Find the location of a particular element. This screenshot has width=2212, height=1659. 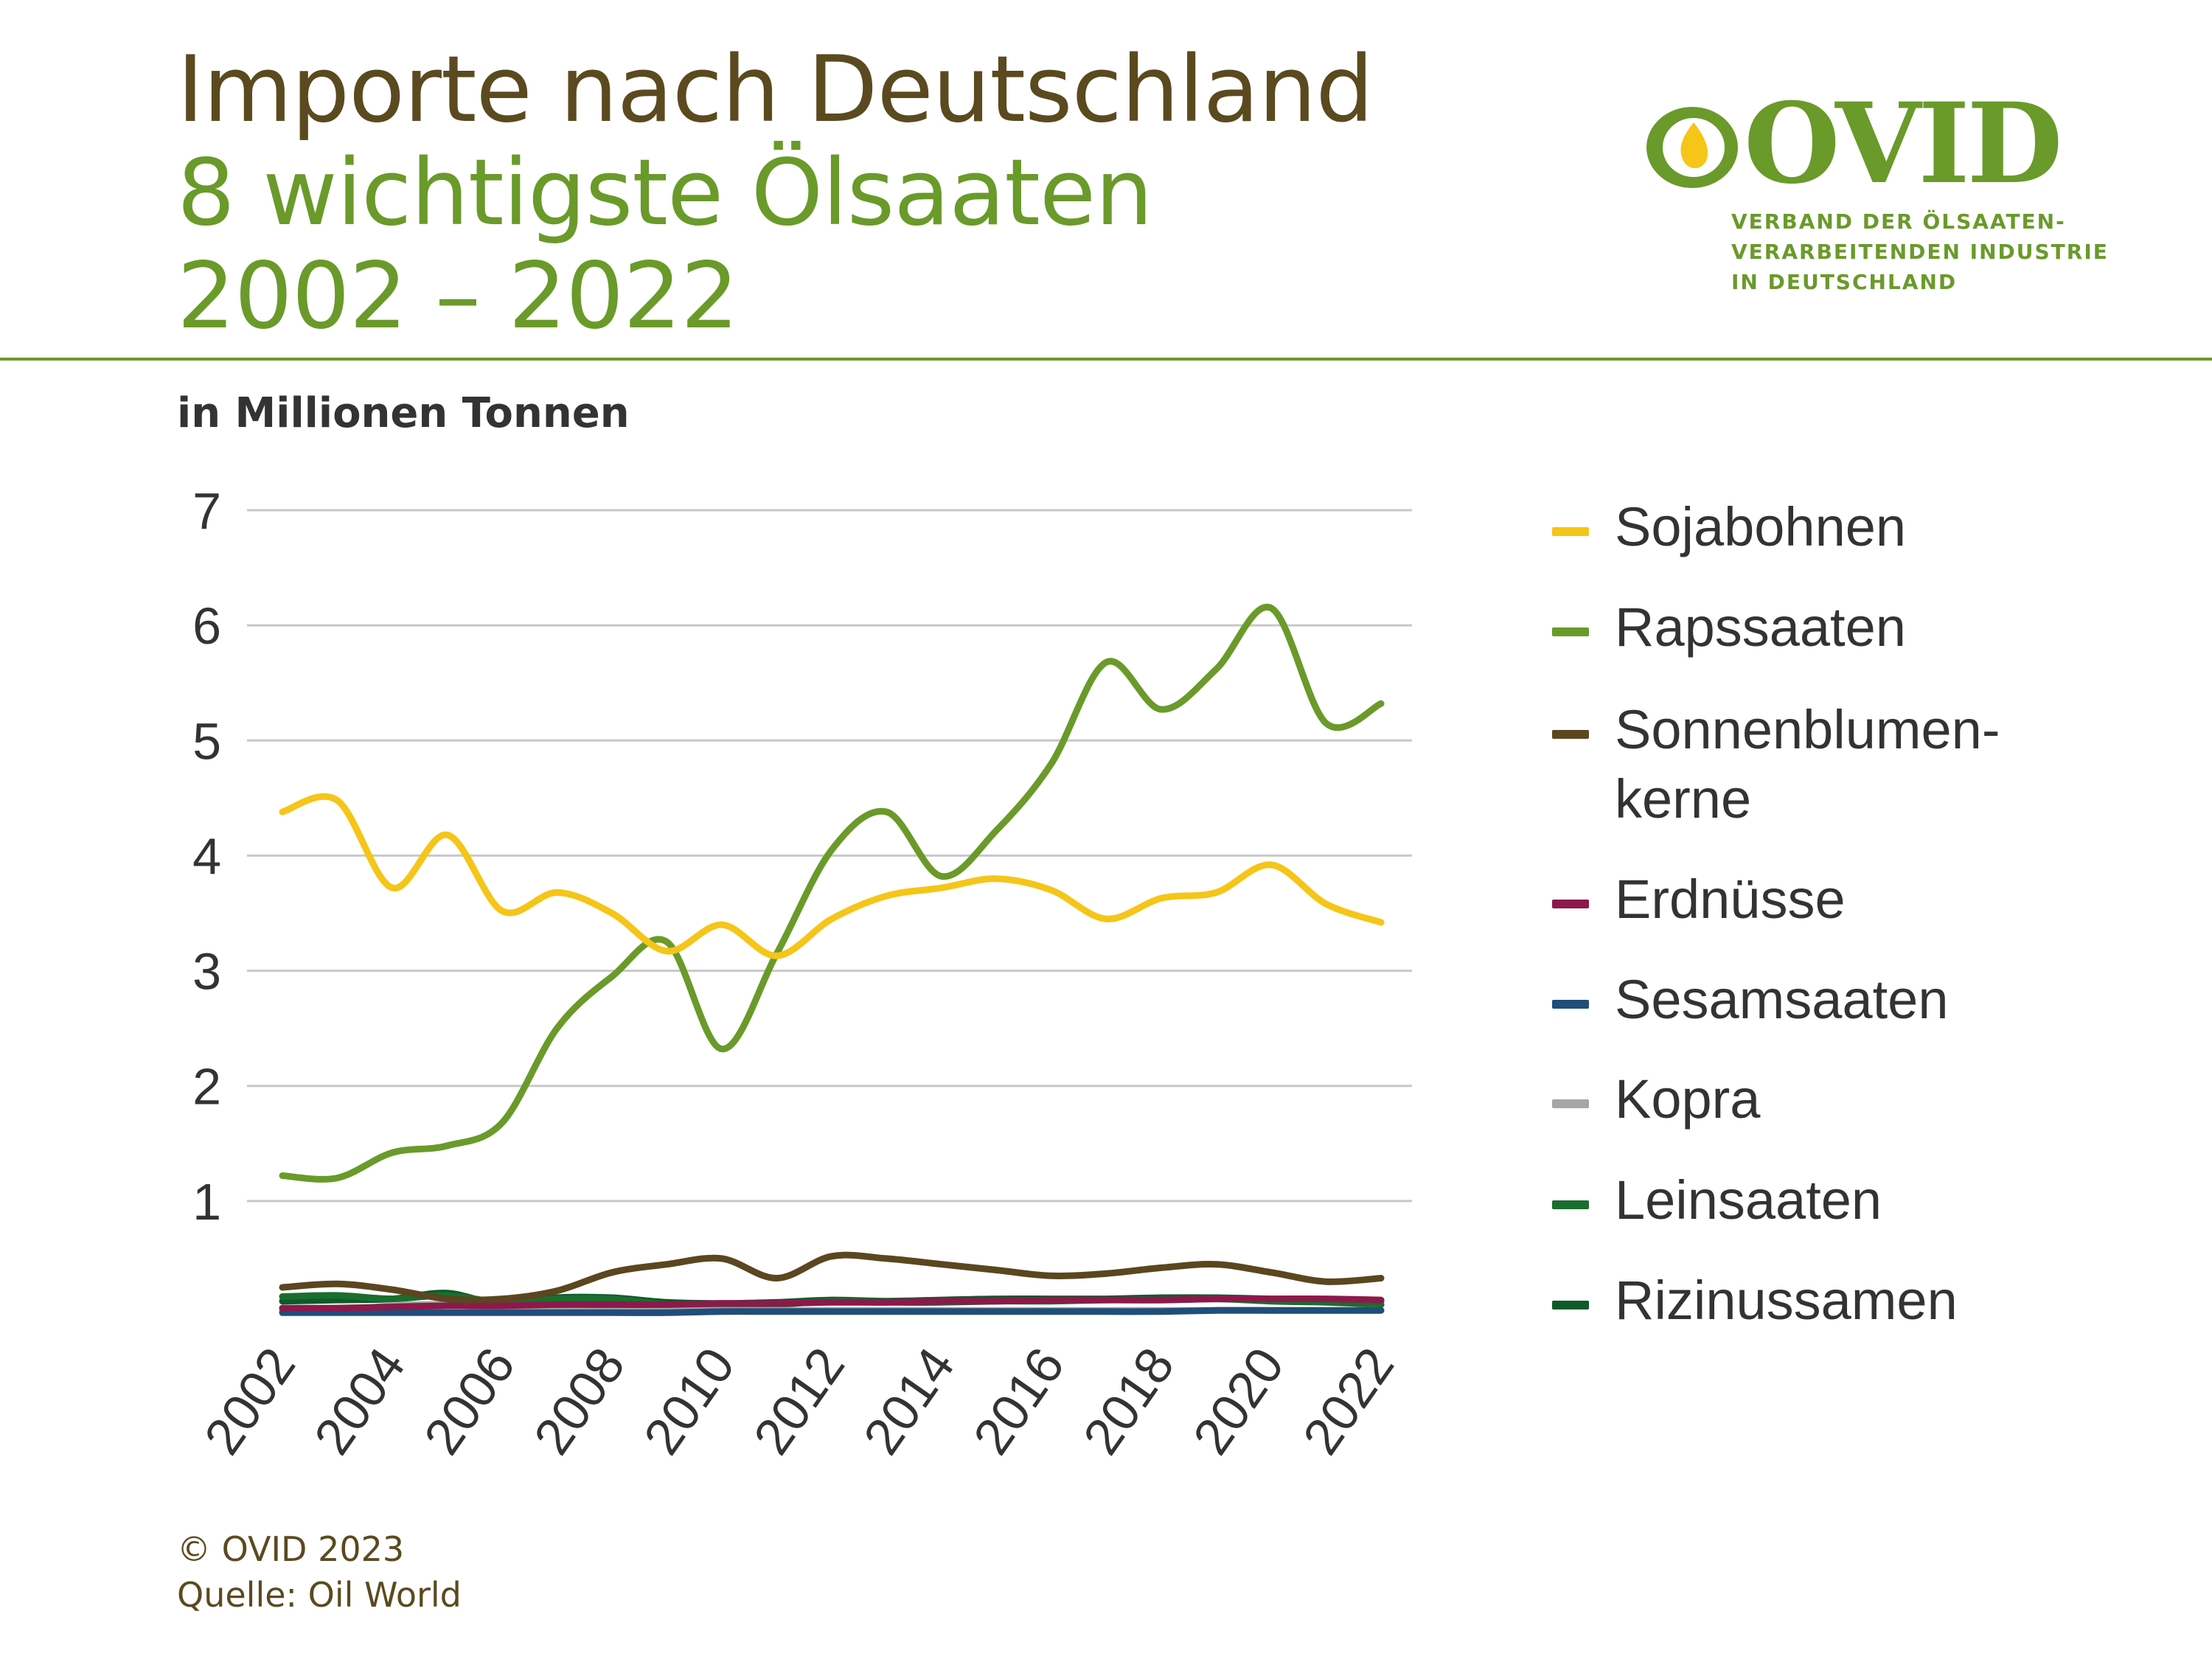

x-tick-label: 2012 is located at coordinates (798, 1401).